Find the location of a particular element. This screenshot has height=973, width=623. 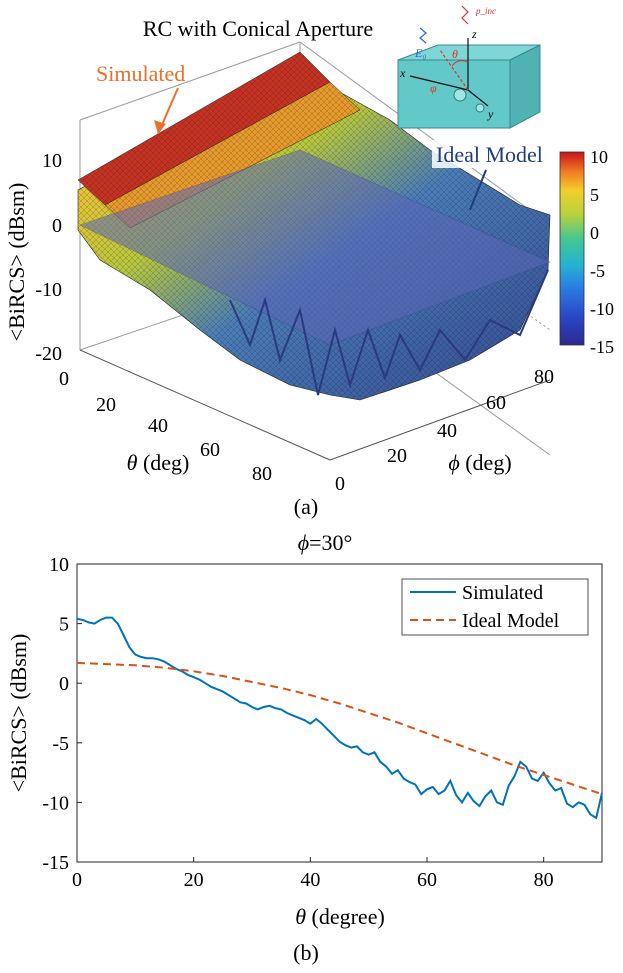

y-tick-label: -10 is located at coordinates (55, 803).